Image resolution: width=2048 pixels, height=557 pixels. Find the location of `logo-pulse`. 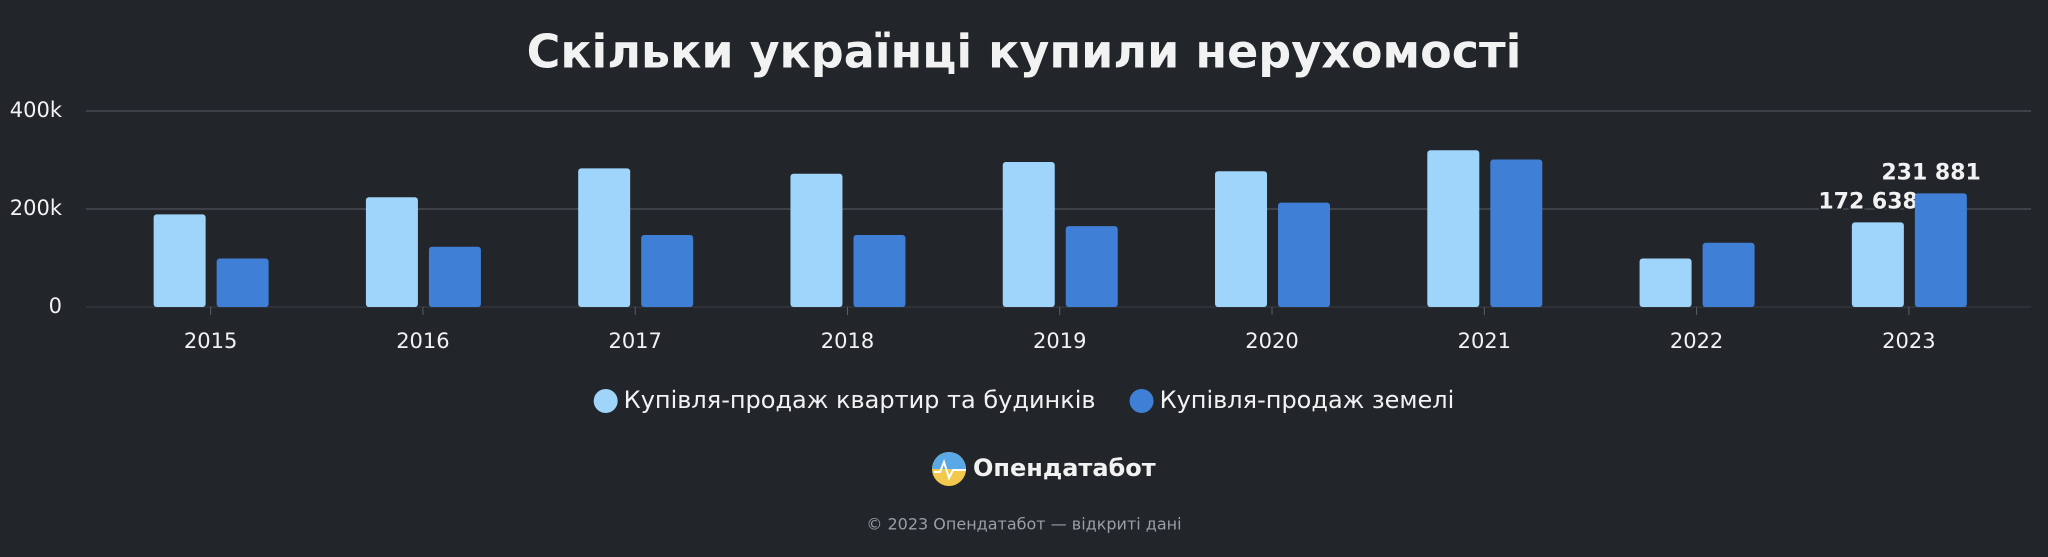

logo-pulse is located at coordinates (950, 470).